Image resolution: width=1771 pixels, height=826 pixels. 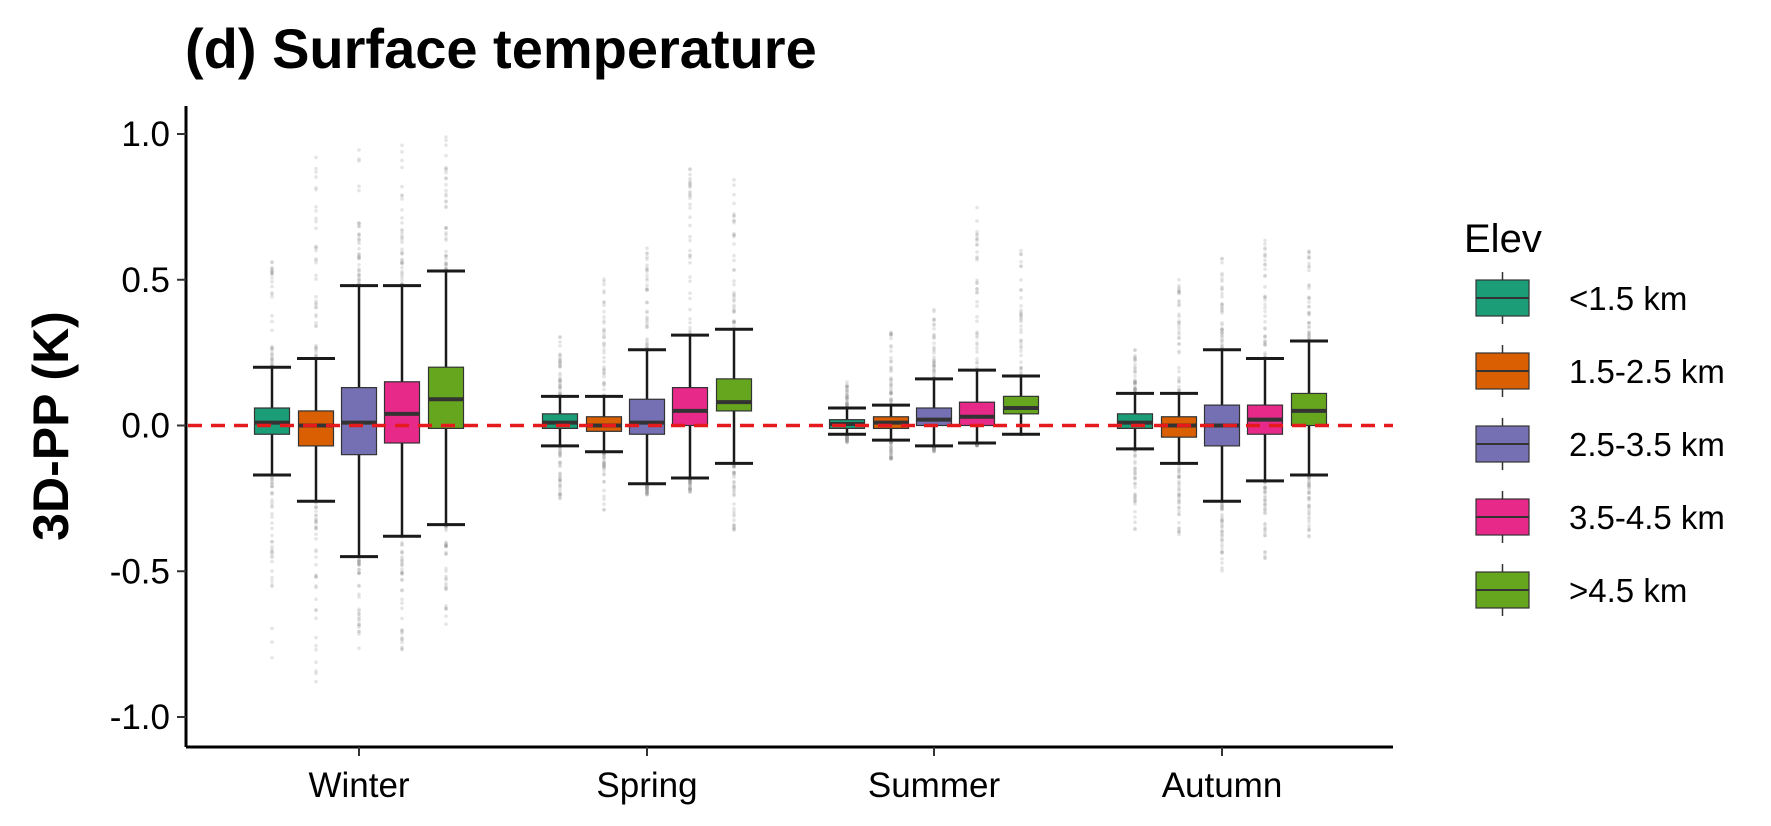 I want to click on legend-label: 3.5-4.5 km, so click(x=1647, y=517).